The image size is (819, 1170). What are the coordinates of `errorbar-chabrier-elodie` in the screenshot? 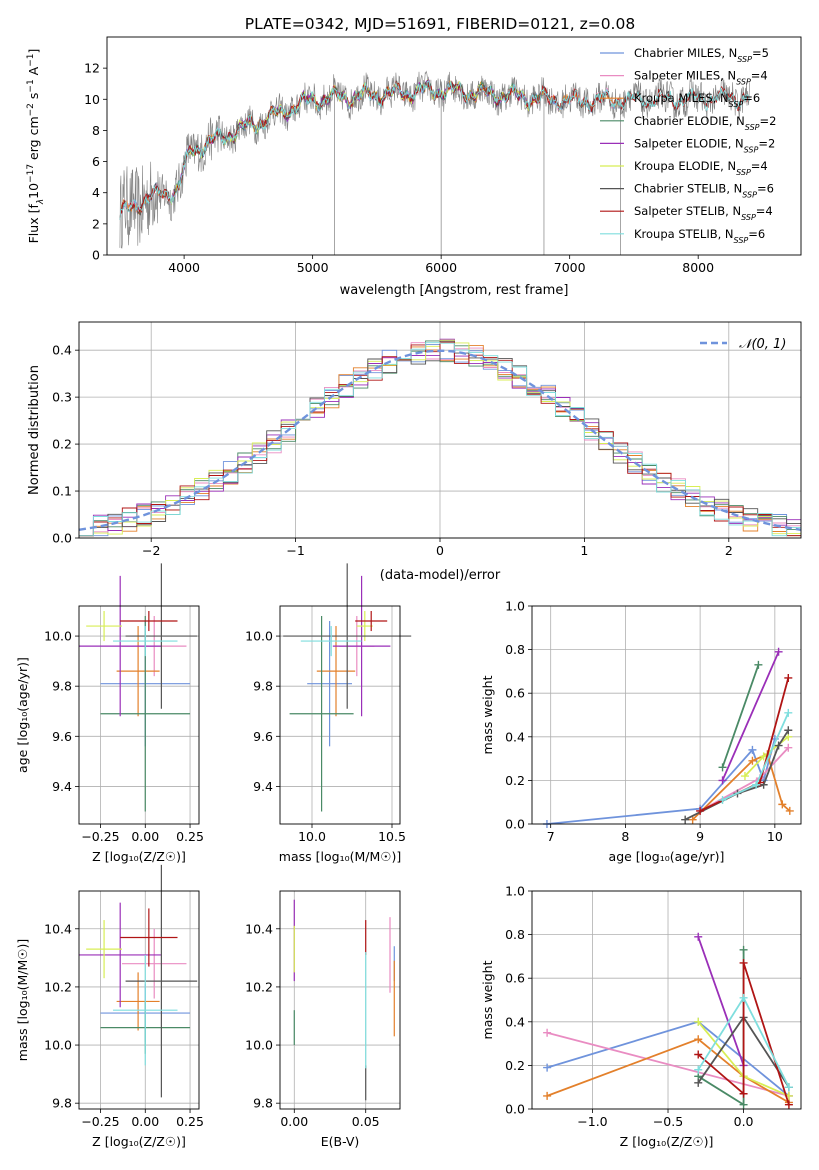 It's located at (321, 714).